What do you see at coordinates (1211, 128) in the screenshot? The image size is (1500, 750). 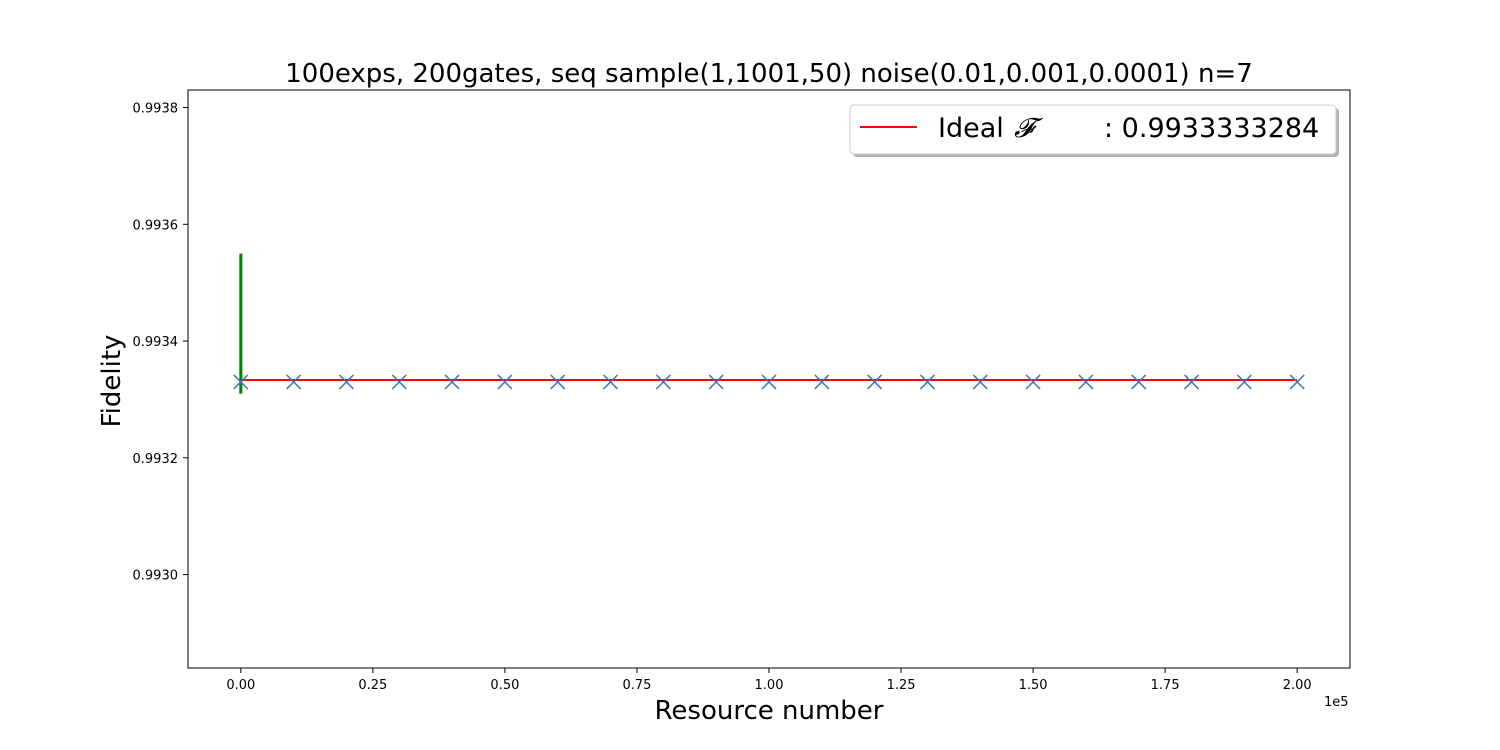 I see `legend-label-value: : 0.9933333284` at bounding box center [1211, 128].